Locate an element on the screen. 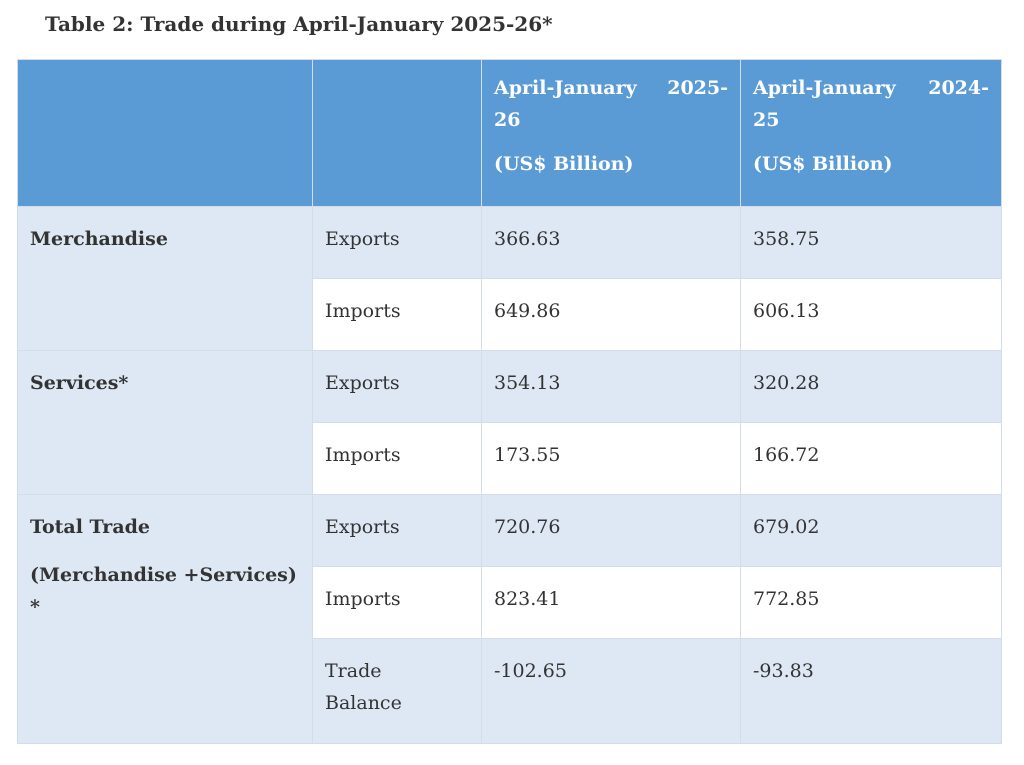 This screenshot has height=765, width=1024. table-row: Trade Balance -102.65 -93.83 is located at coordinates (510, 691).